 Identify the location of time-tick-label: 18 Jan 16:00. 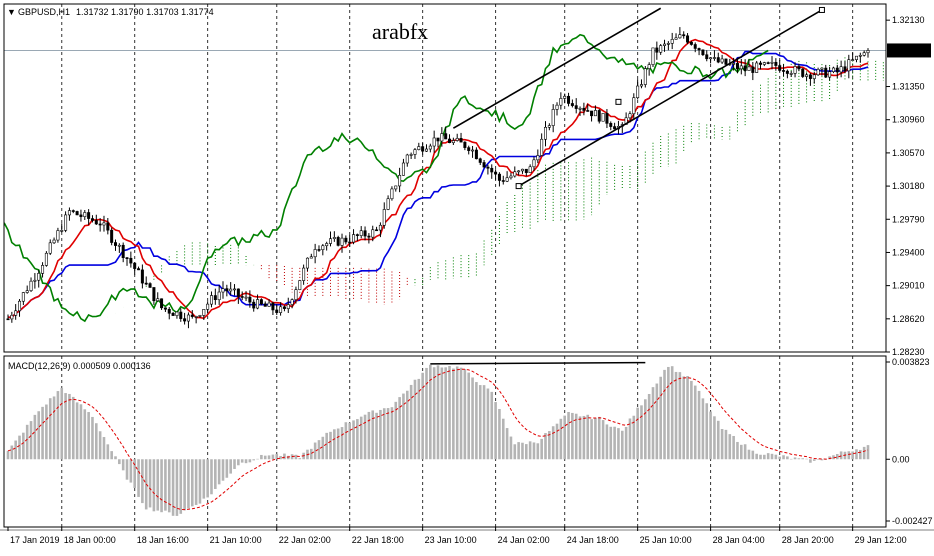
(163, 540).